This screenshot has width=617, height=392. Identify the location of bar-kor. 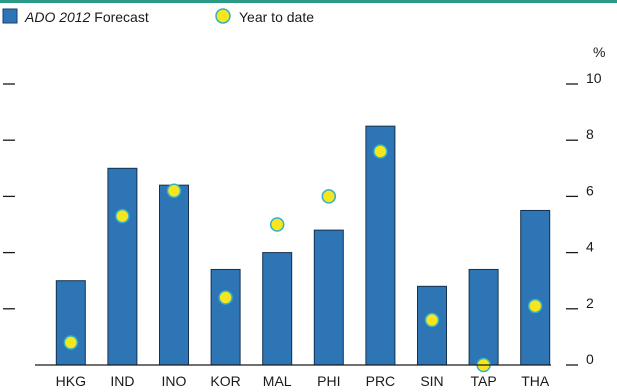
(225, 317).